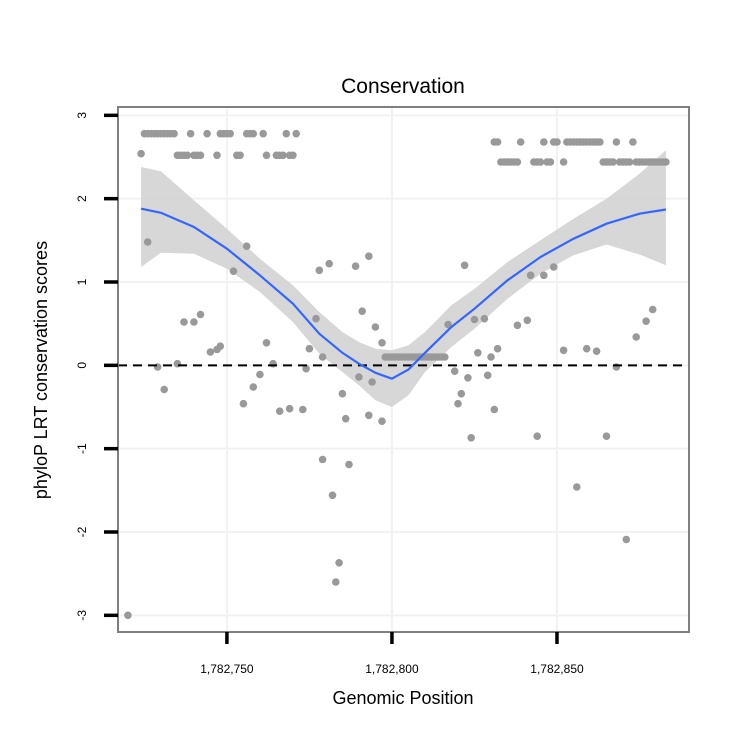 This screenshot has height=750, width=750. Describe the element at coordinates (82, 448) in the screenshot. I see `y-tick-label: -1` at that location.